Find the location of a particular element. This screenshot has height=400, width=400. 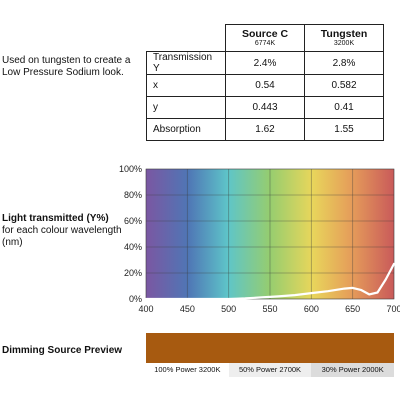

col-temp: 6774K is located at coordinates (265, 43).